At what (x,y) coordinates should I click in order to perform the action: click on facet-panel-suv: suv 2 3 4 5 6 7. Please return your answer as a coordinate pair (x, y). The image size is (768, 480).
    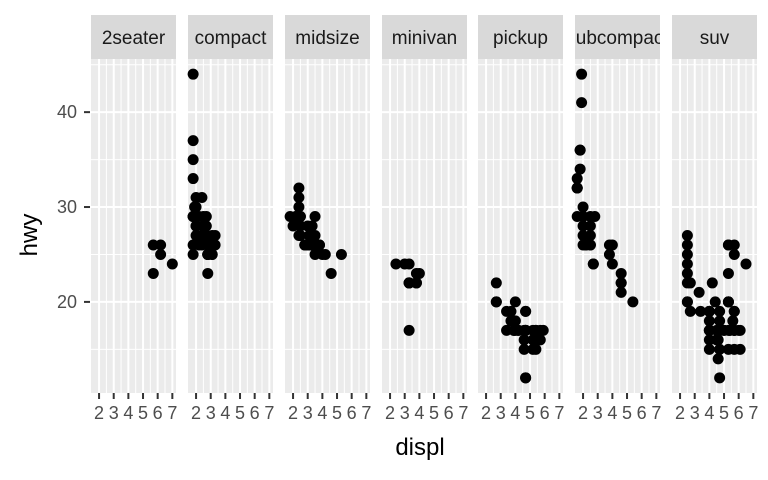
    Looking at the image, I should click on (715, 219).